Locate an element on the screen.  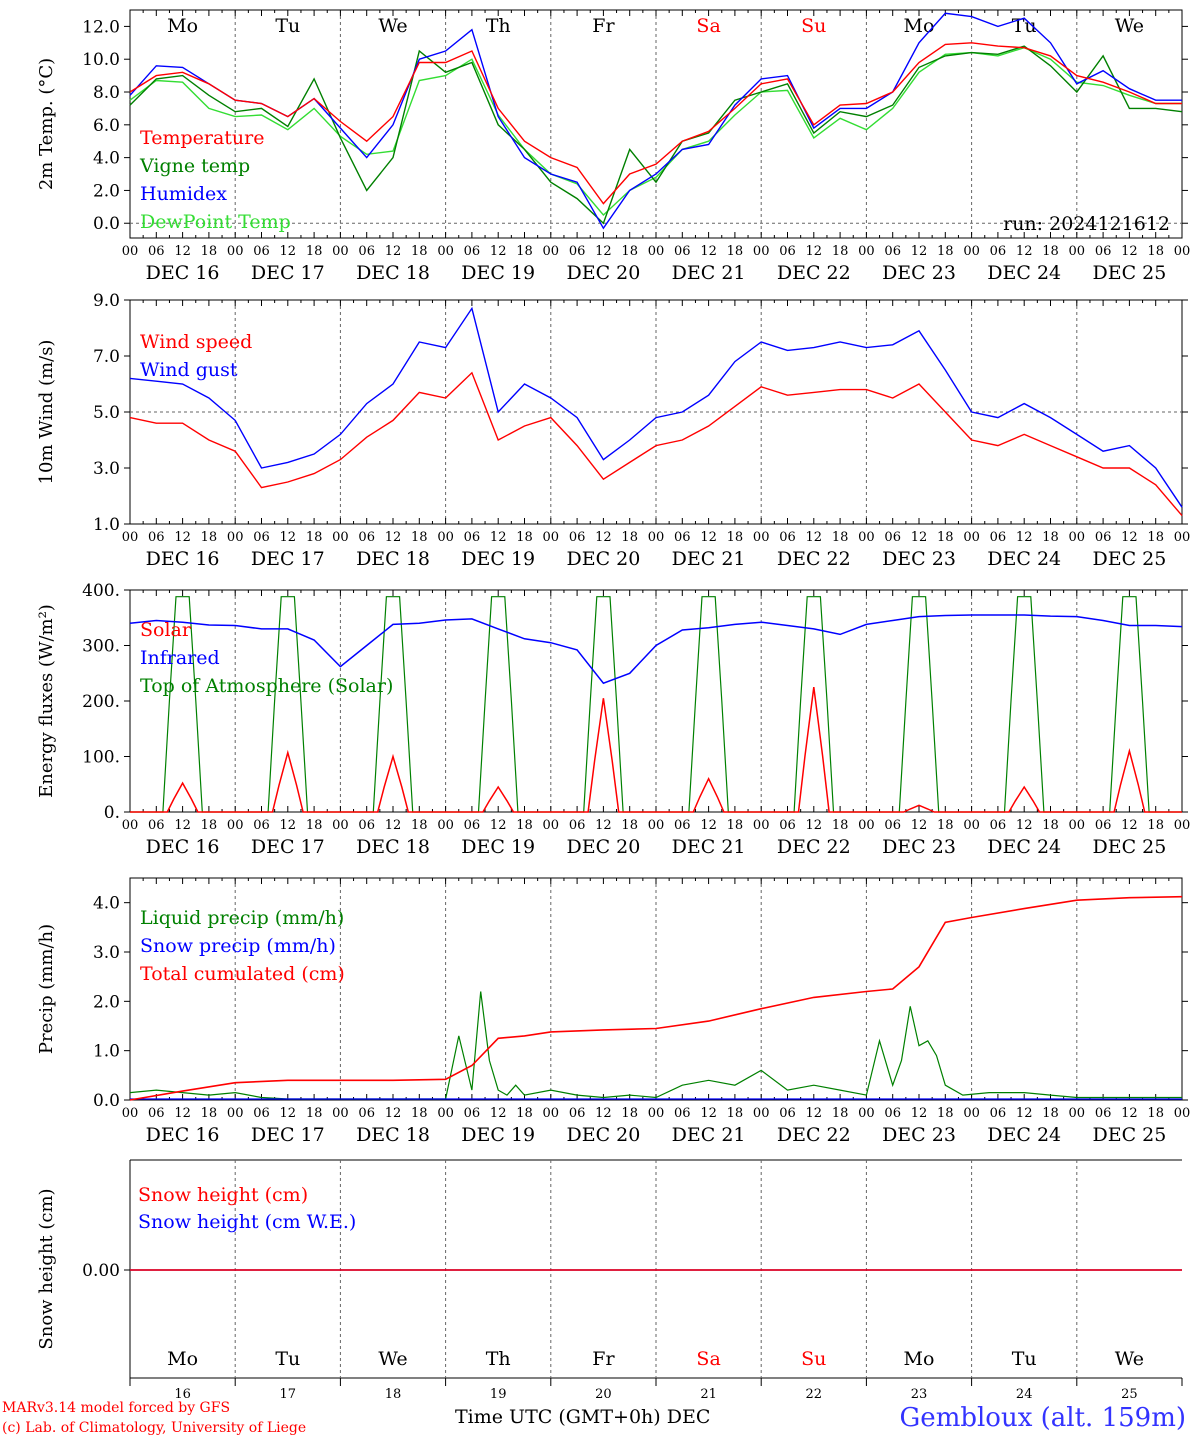
series-temperature is located at coordinates (655, 123).